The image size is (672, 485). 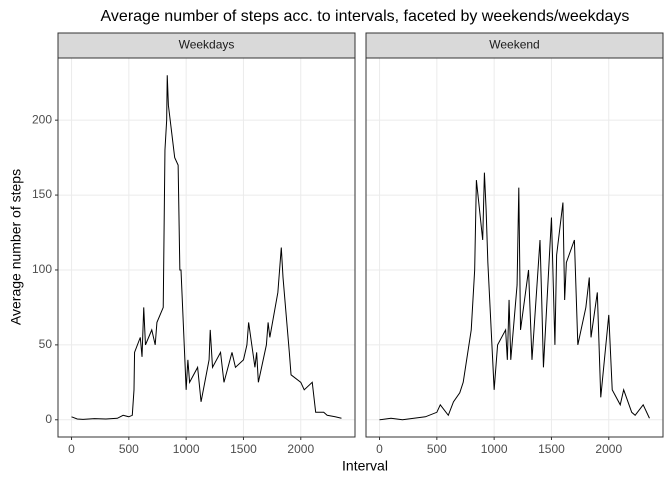 What do you see at coordinates (42, 119) in the screenshot?
I see `y-tick-label: 200` at bounding box center [42, 119].